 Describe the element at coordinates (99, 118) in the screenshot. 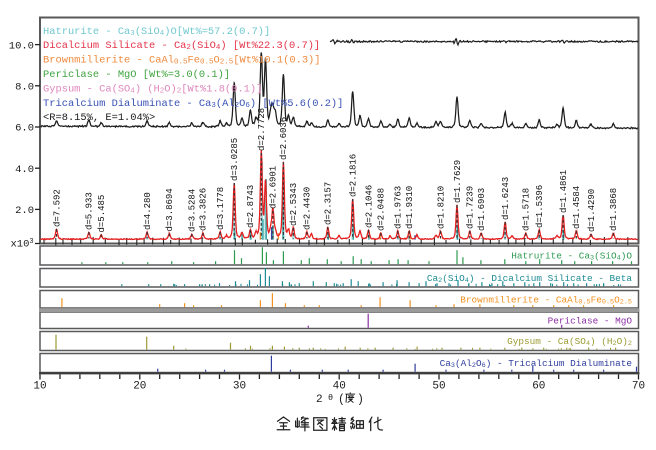

I see `svg-text: <R=8.15%, E=1.04%>` at that location.